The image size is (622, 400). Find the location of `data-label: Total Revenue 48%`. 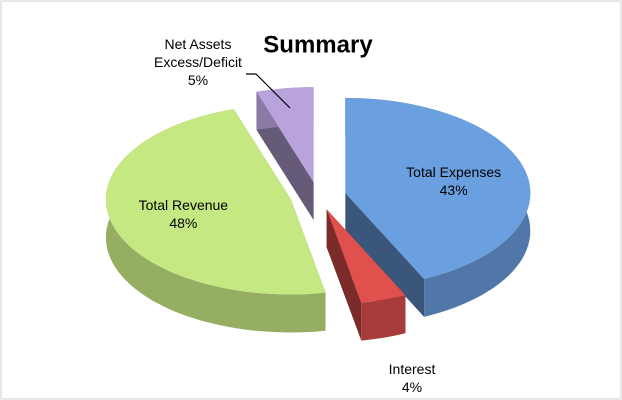

data-label: Total Revenue 48% is located at coordinates (183, 214).